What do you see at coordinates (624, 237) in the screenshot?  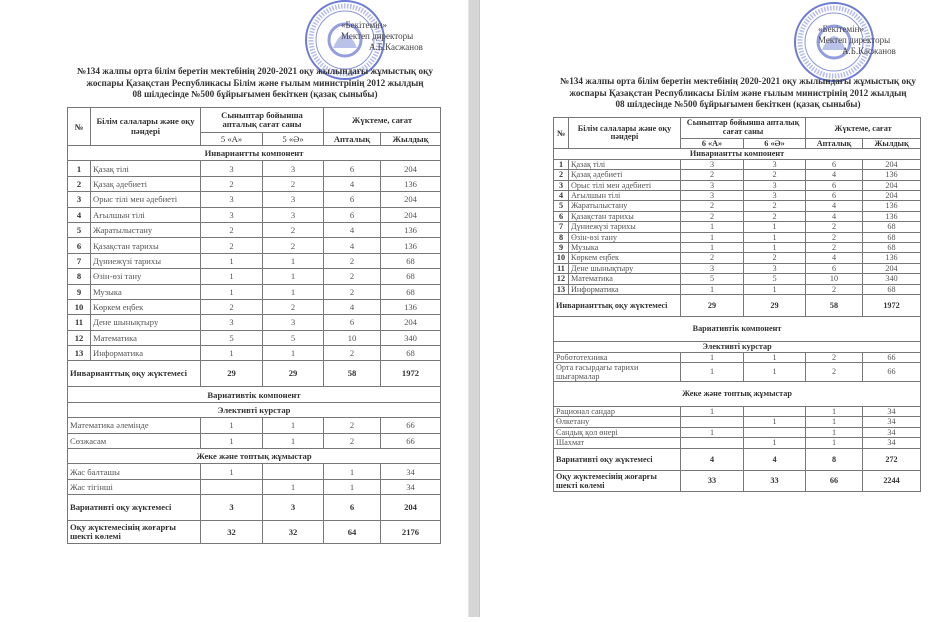 I see `subject-name: Өзін-өзі тану` at bounding box center [624, 237].